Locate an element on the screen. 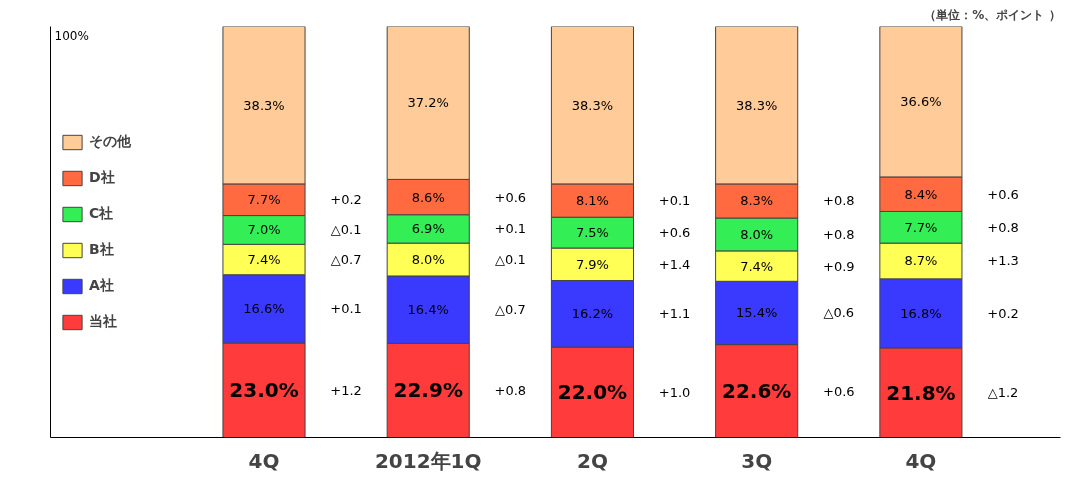 This screenshot has width=1076, height=479. annotation: +1.4 is located at coordinates (674, 264).